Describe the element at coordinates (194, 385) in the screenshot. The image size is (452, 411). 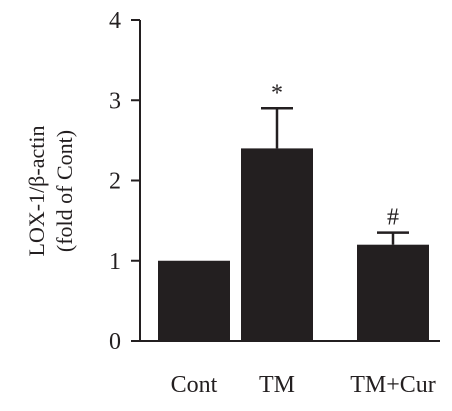
I see `x-tick-label: Cont` at that location.